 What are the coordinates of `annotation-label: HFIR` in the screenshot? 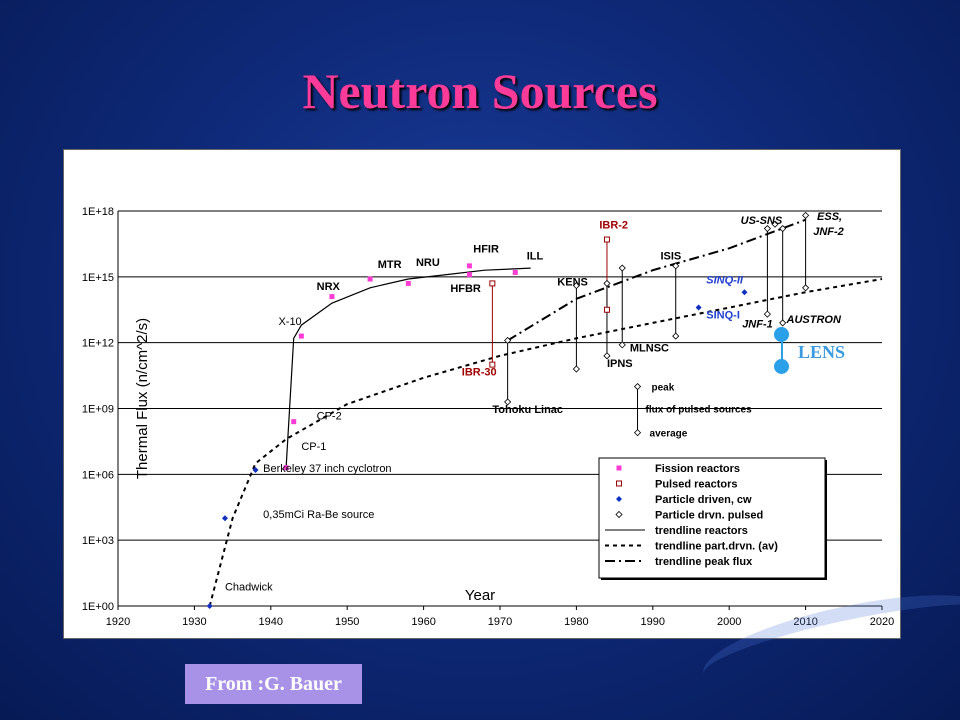 It's located at (486, 250).